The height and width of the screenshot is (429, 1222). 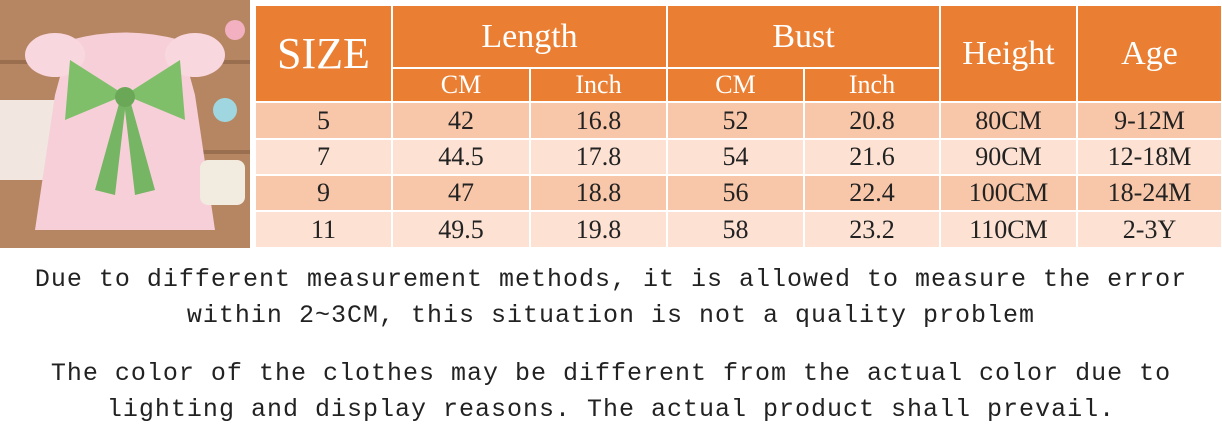 What do you see at coordinates (598, 120) in the screenshot?
I see `table-cell: 16.8` at bounding box center [598, 120].